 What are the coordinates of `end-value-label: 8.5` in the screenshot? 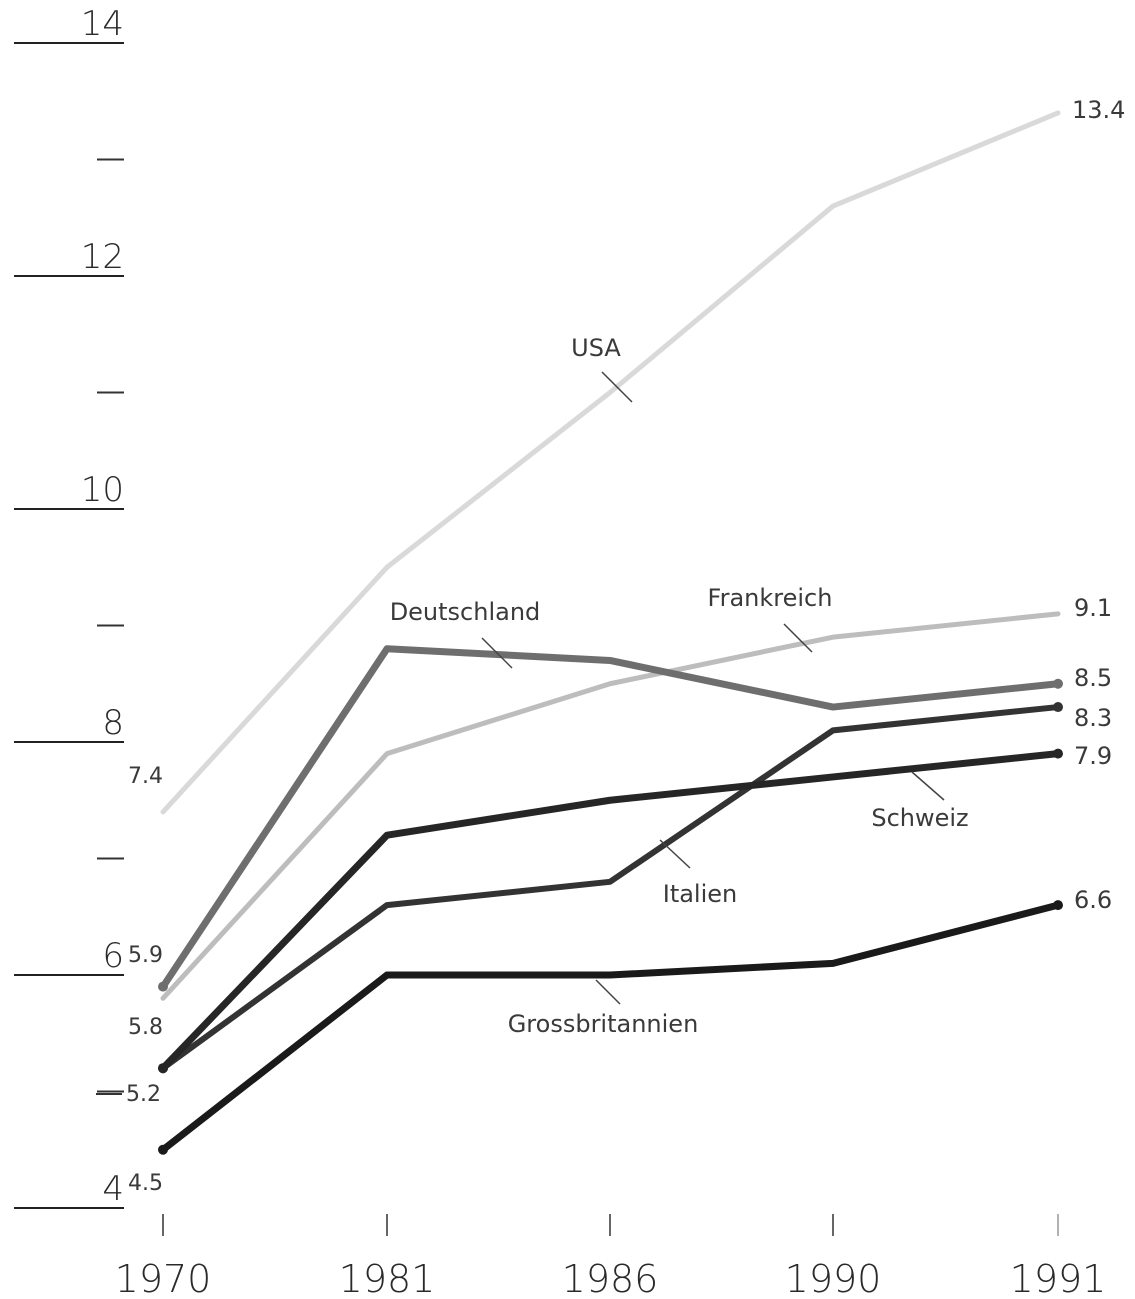 It's located at (1093, 678).